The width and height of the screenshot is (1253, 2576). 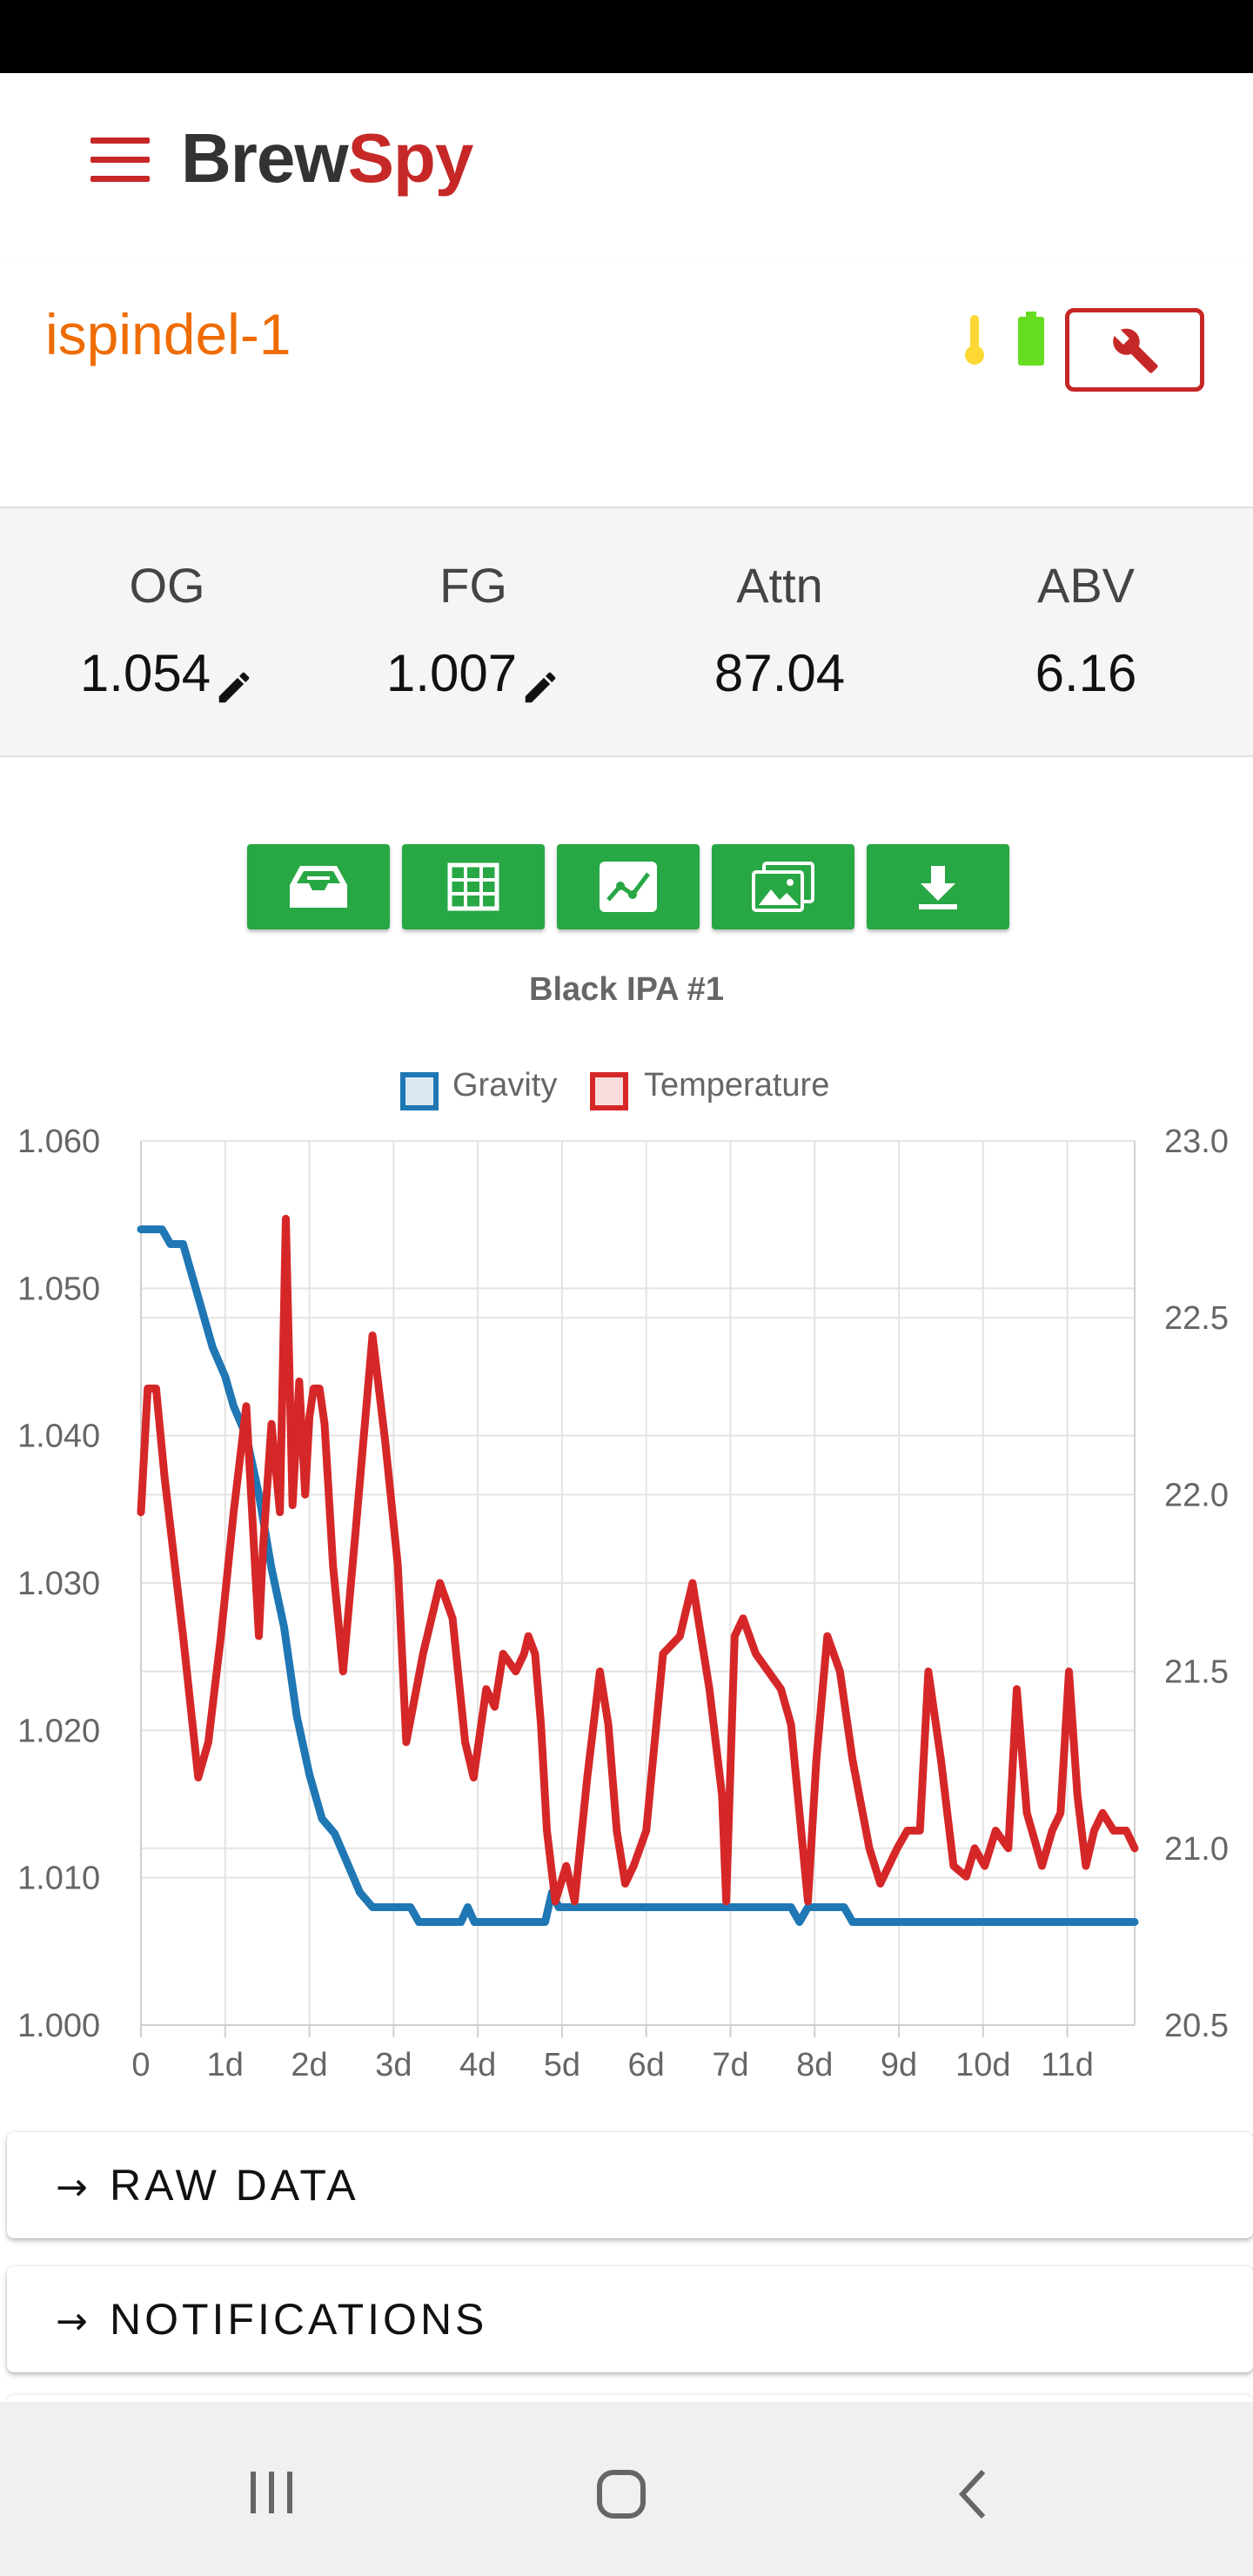 I want to click on wrench-icon, so click(x=1135, y=350).